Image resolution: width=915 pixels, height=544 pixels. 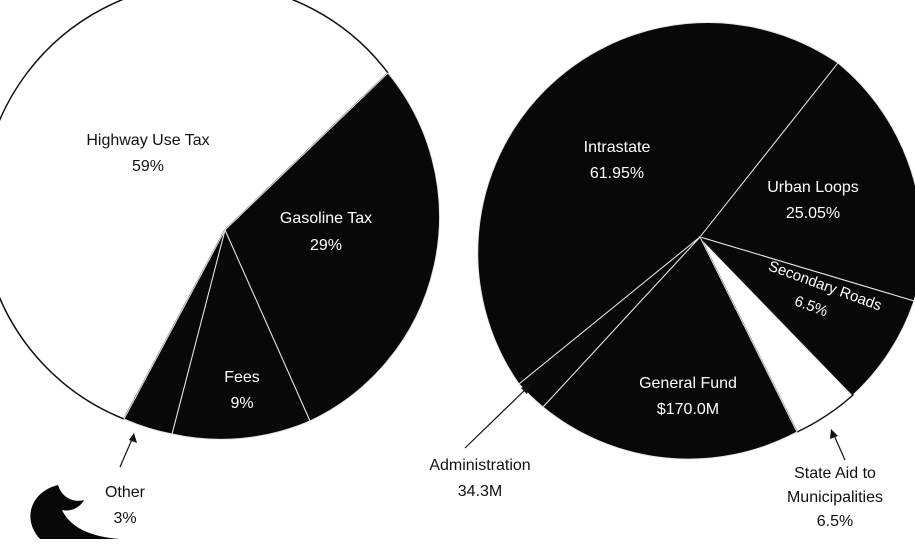 What do you see at coordinates (617, 173) in the screenshot?
I see `value-intrastate: 61.95%` at bounding box center [617, 173].